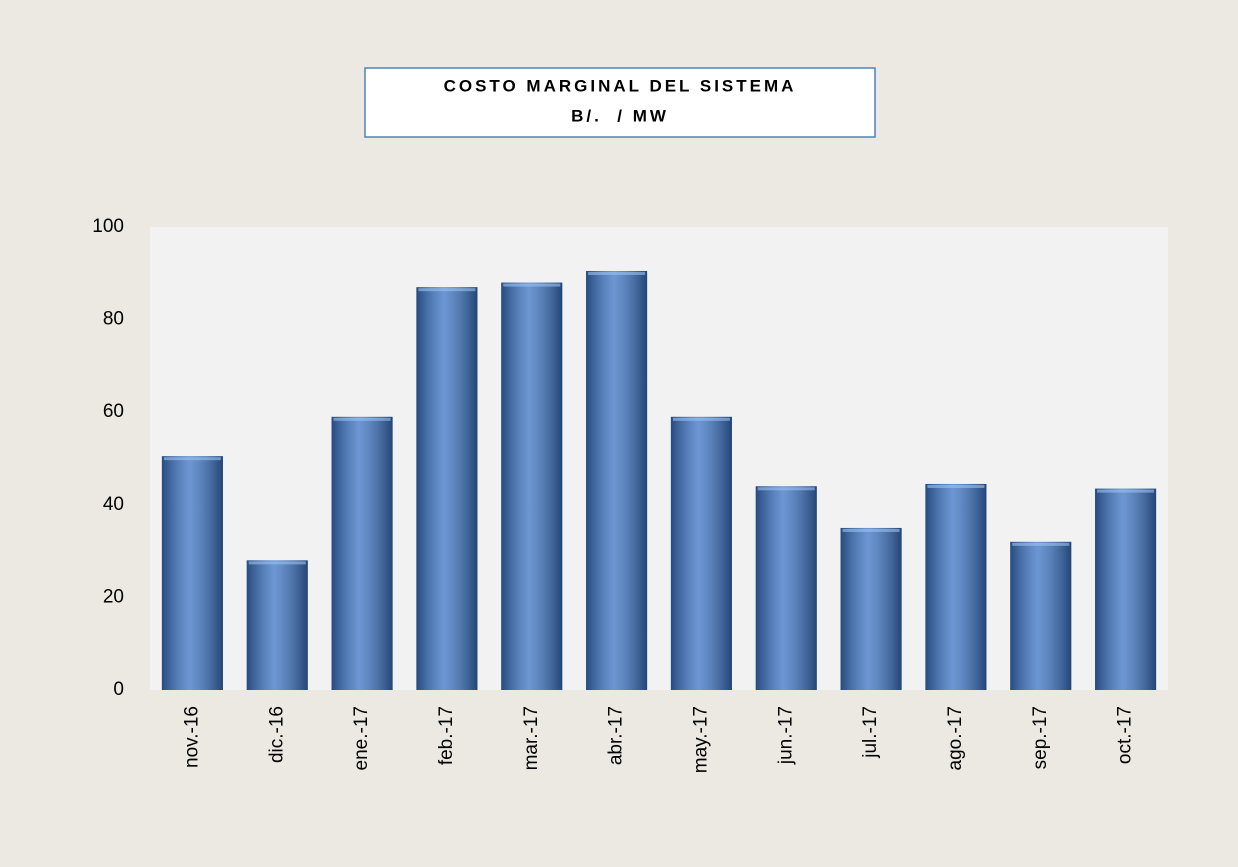 The image size is (1238, 867). I want to click on x-tick-label: sep.-17, so click(1040, 737).